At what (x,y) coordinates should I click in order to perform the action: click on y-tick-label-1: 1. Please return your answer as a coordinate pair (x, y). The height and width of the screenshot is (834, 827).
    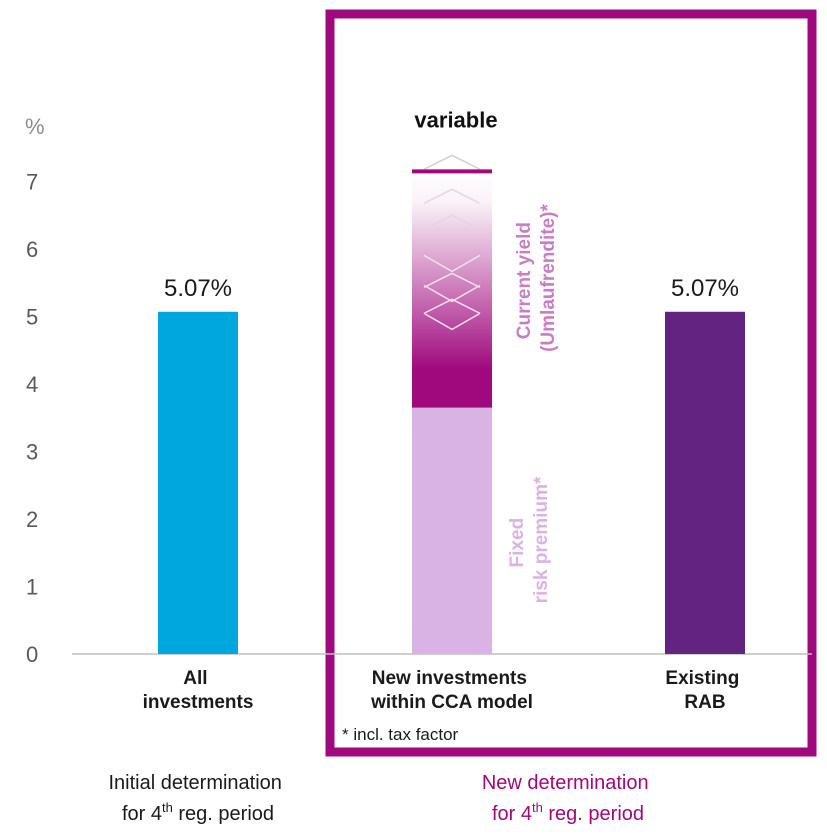
    Looking at the image, I should click on (32, 587).